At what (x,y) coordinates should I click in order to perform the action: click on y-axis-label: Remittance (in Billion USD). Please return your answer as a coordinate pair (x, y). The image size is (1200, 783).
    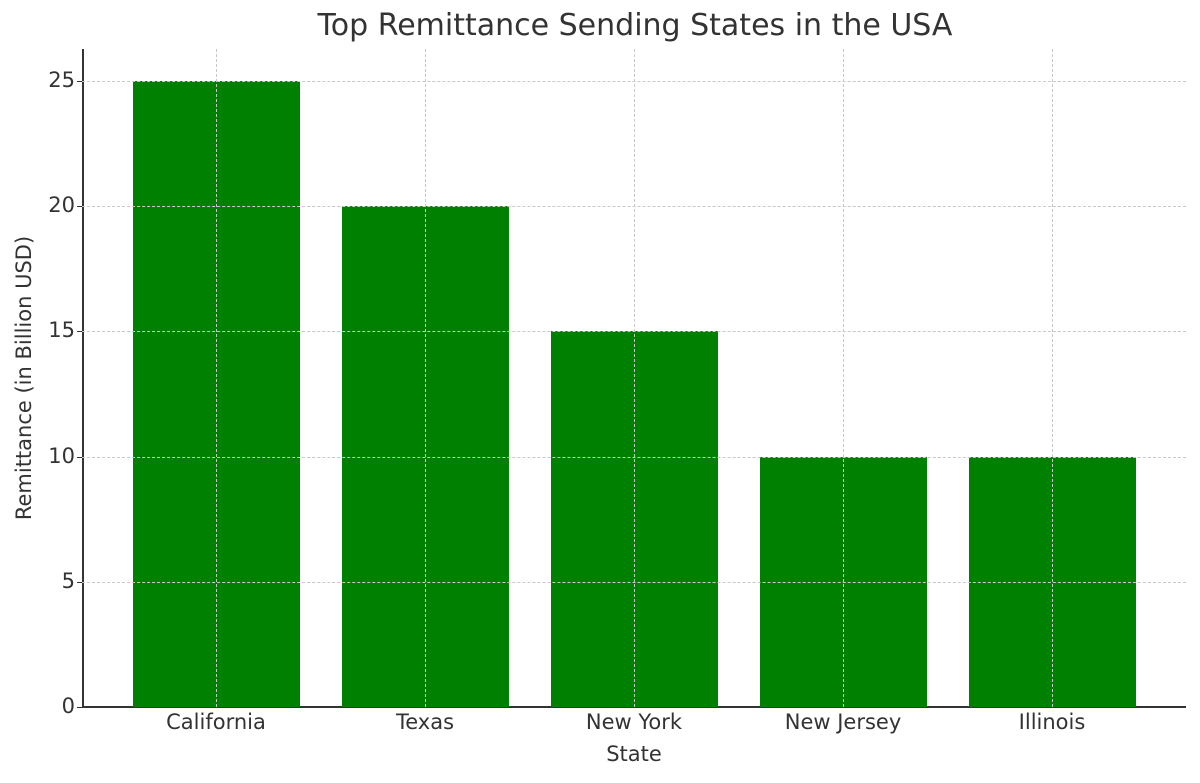
    Looking at the image, I should click on (24, 378).